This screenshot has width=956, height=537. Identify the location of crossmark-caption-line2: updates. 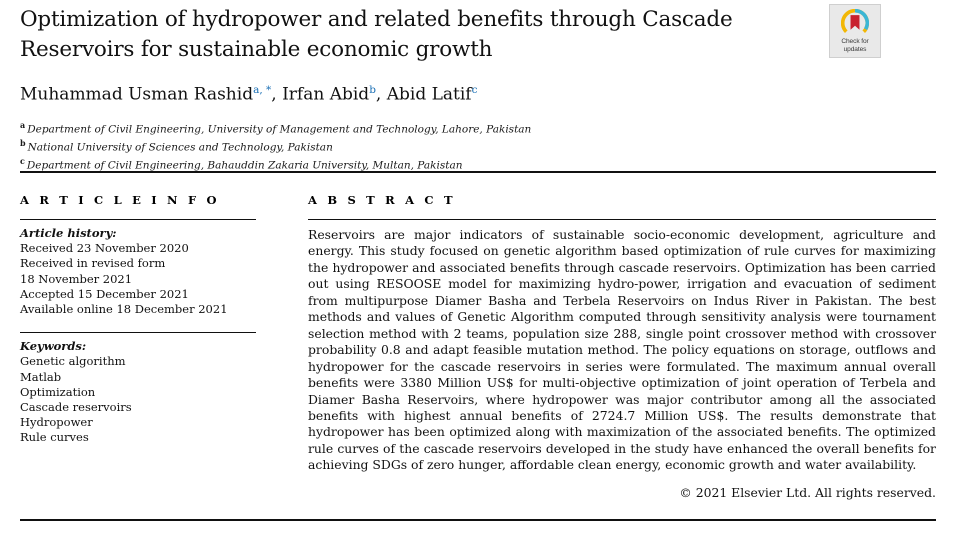
(855, 49).